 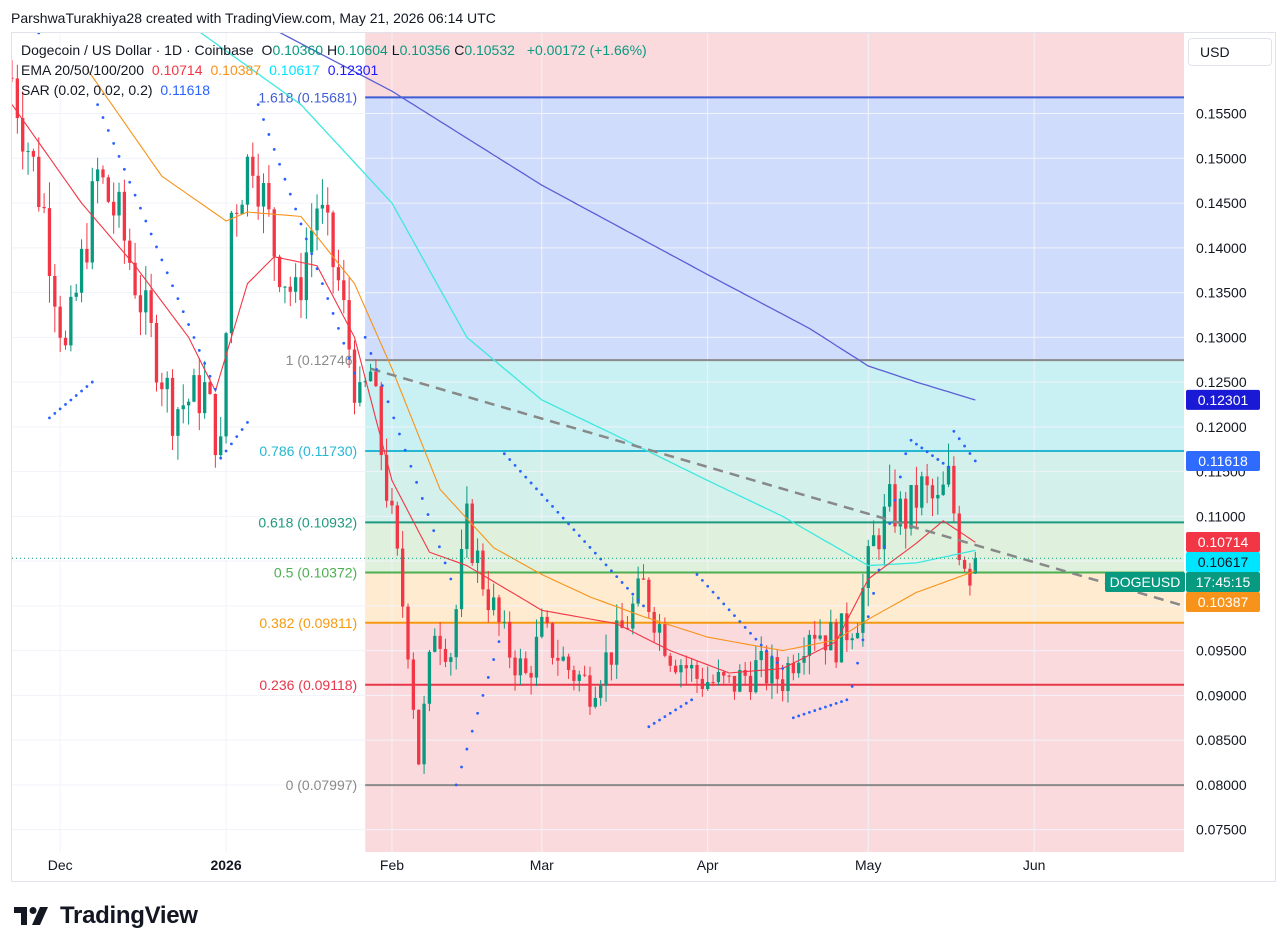 What do you see at coordinates (1223, 602) in the screenshot?
I see `price-badge-label: 0.10387` at bounding box center [1223, 602].